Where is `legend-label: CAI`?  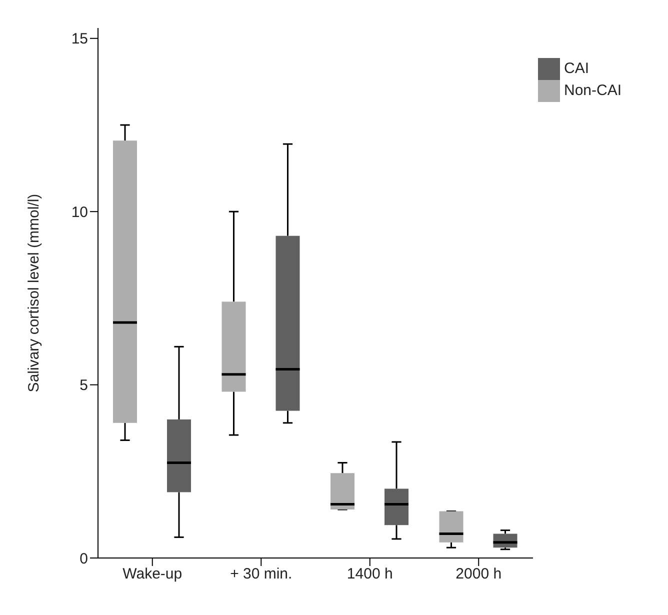
legend-label: CAI is located at coordinates (577, 69).